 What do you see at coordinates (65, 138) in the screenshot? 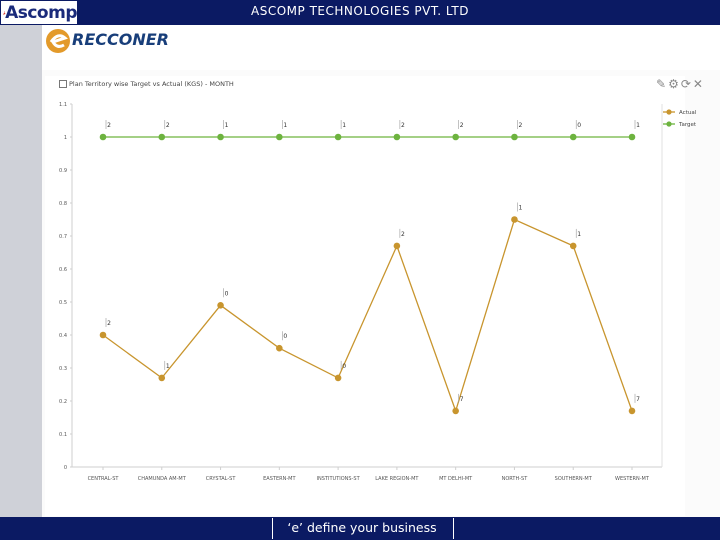
I see `y-tick-label: 1` at bounding box center [65, 138].